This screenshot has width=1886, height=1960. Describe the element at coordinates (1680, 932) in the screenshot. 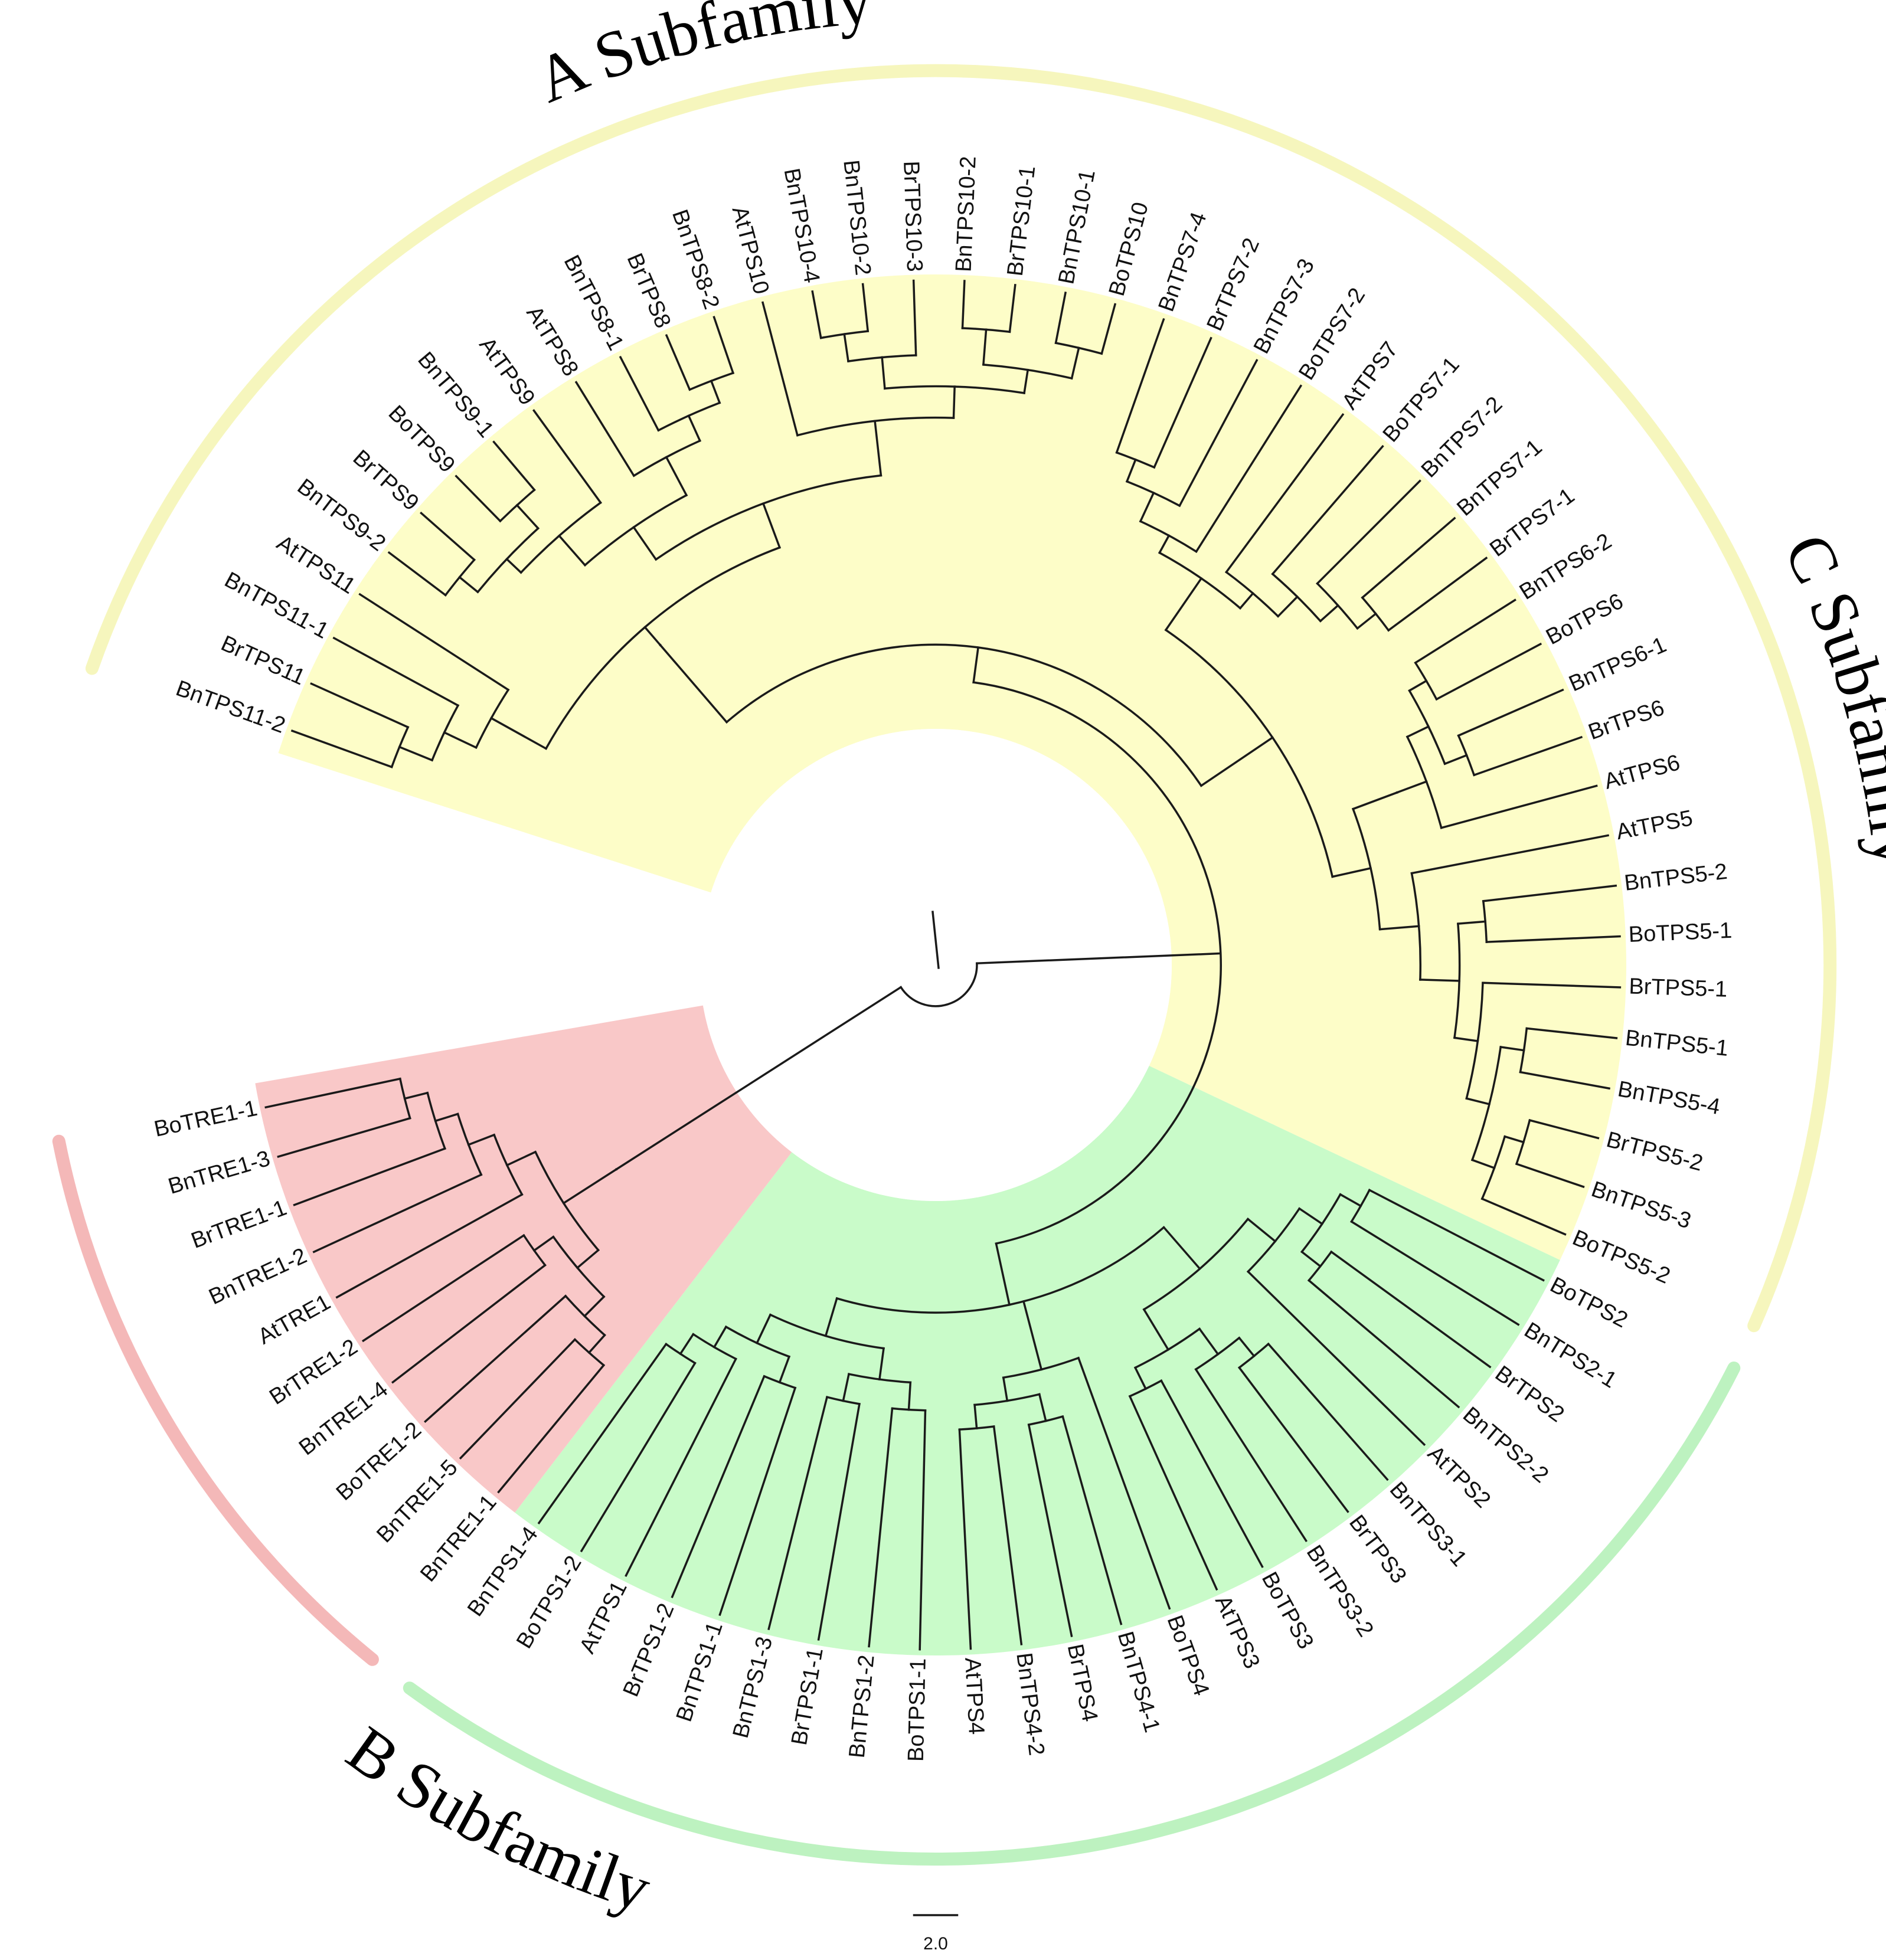

I see `leaf-label-botps5-1: BoTPS5-1` at that location.